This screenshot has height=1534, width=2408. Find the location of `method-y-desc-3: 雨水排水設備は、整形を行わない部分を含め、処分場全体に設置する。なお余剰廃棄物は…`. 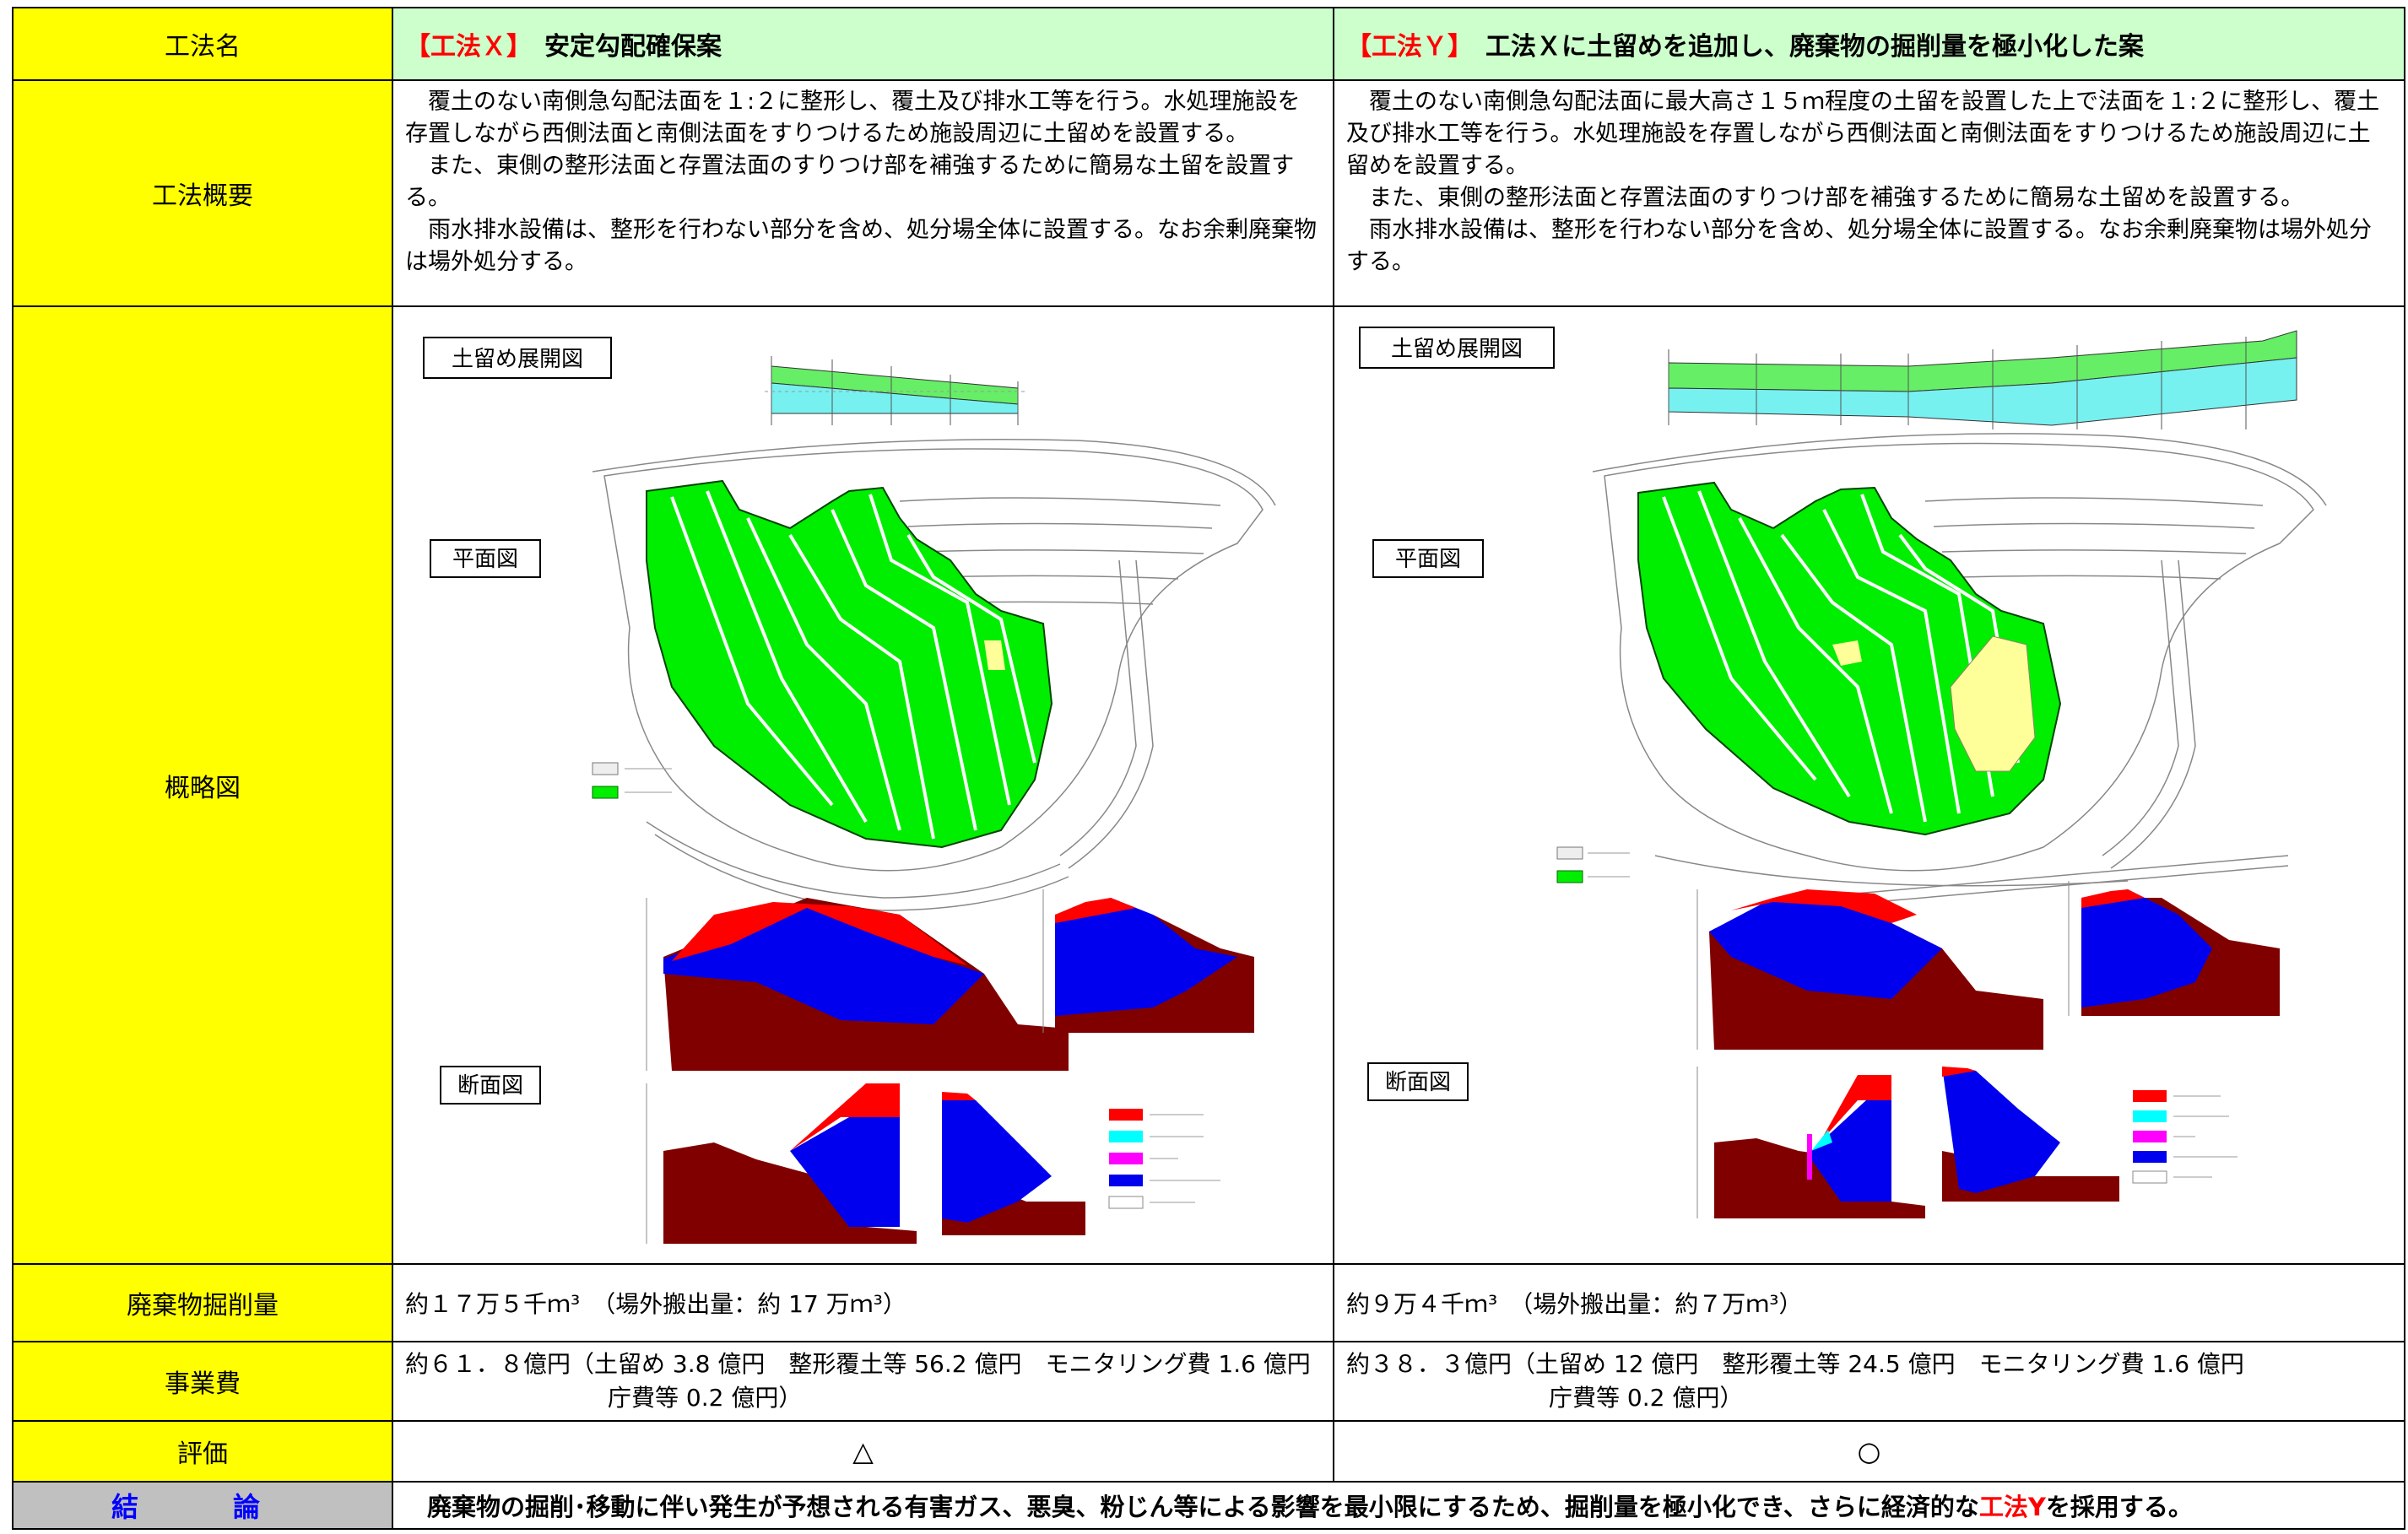

method-y-desc-3: 雨水排水設備は、整形を行わない部分を含め、処分場全体に設置する。なお余剰廃棄物は… is located at coordinates (1859, 246).